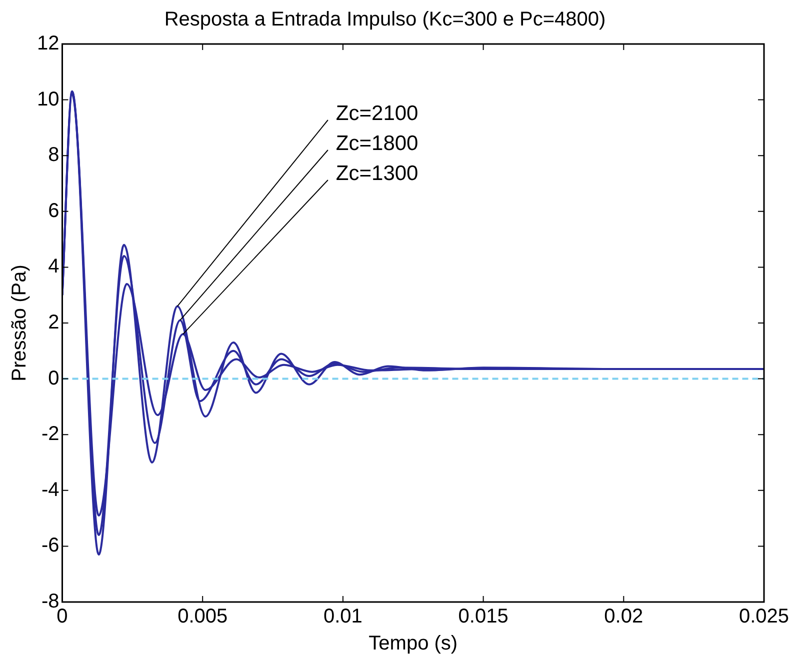  Describe the element at coordinates (377, 113) in the screenshot. I see `annotation: Zc=2100` at that location.